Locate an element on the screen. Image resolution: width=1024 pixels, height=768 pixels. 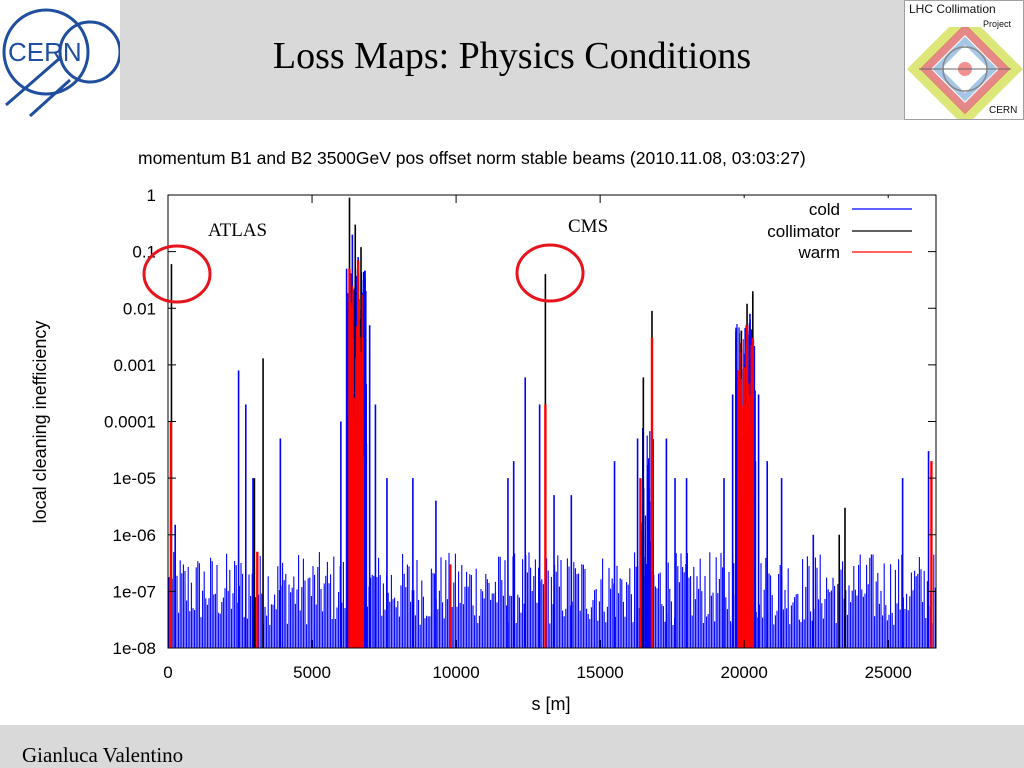
y-tick-label: 1 is located at coordinates (151, 195).